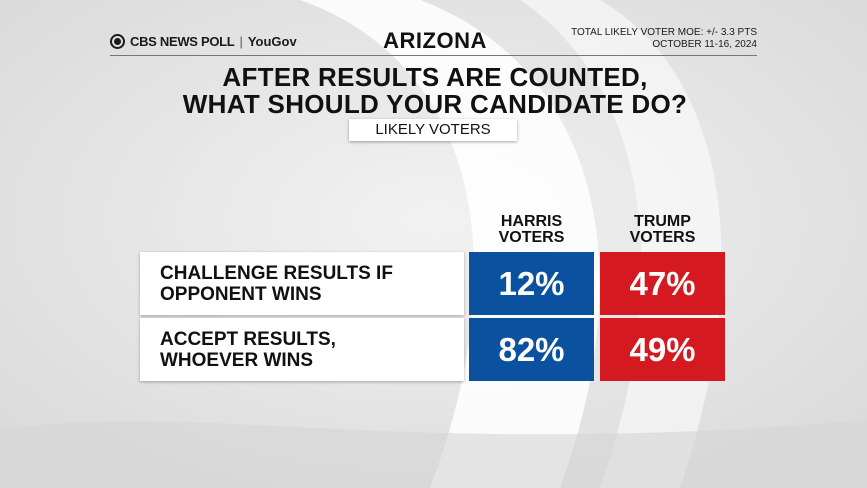 The image size is (867, 488). Describe the element at coordinates (182, 41) in the screenshot. I see `logo-brand: CBS NEWS POLL` at that location.